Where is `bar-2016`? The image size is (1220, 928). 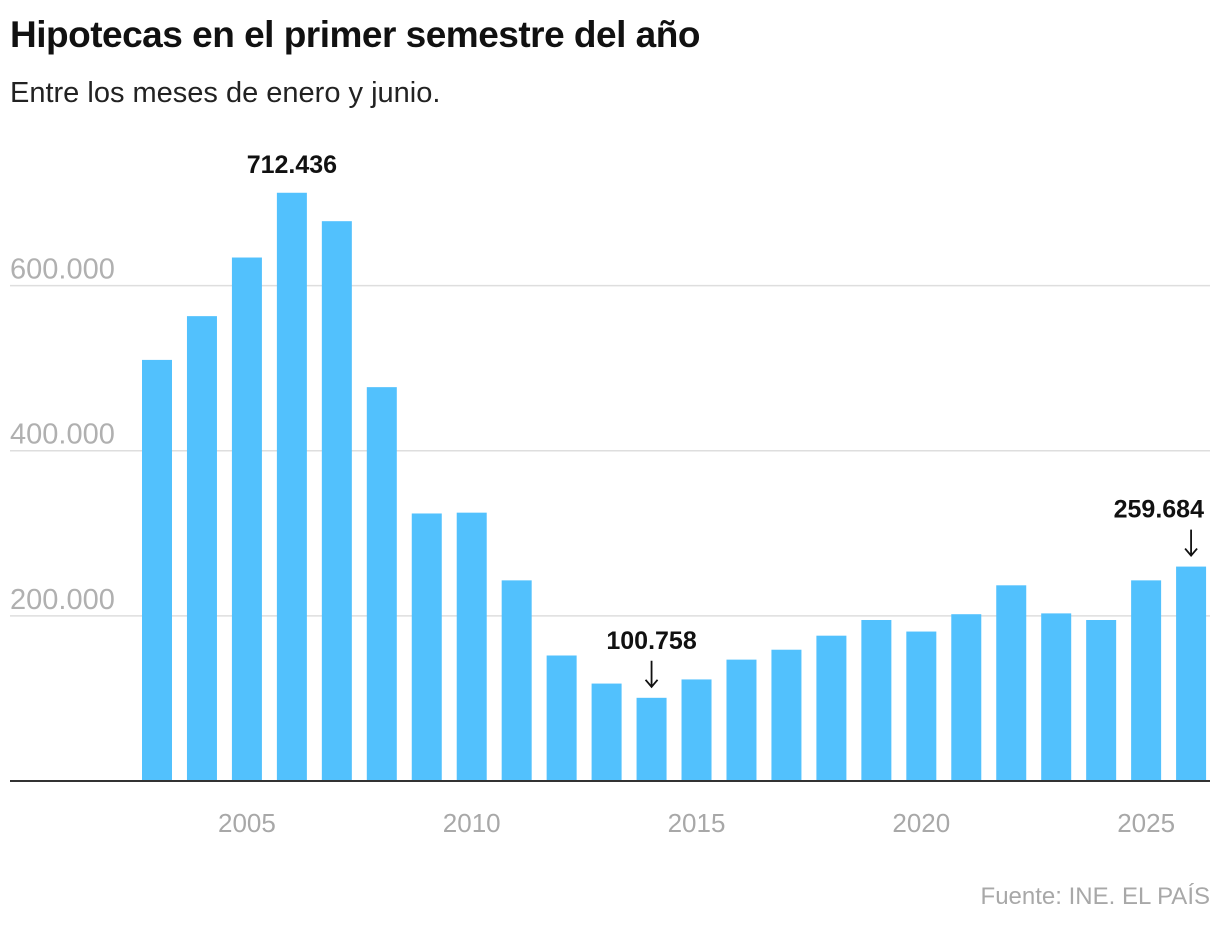 bar-2016 is located at coordinates (741, 720).